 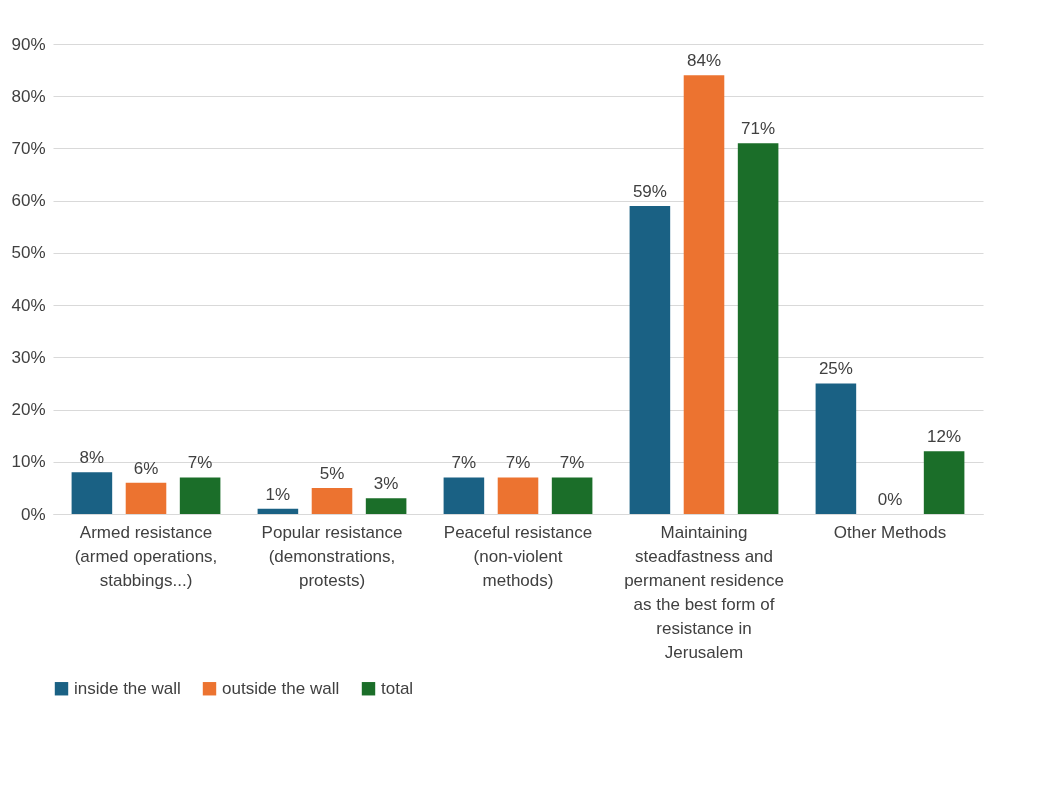 What do you see at coordinates (890, 499) in the screenshot?
I see `data-label: 0%` at bounding box center [890, 499].